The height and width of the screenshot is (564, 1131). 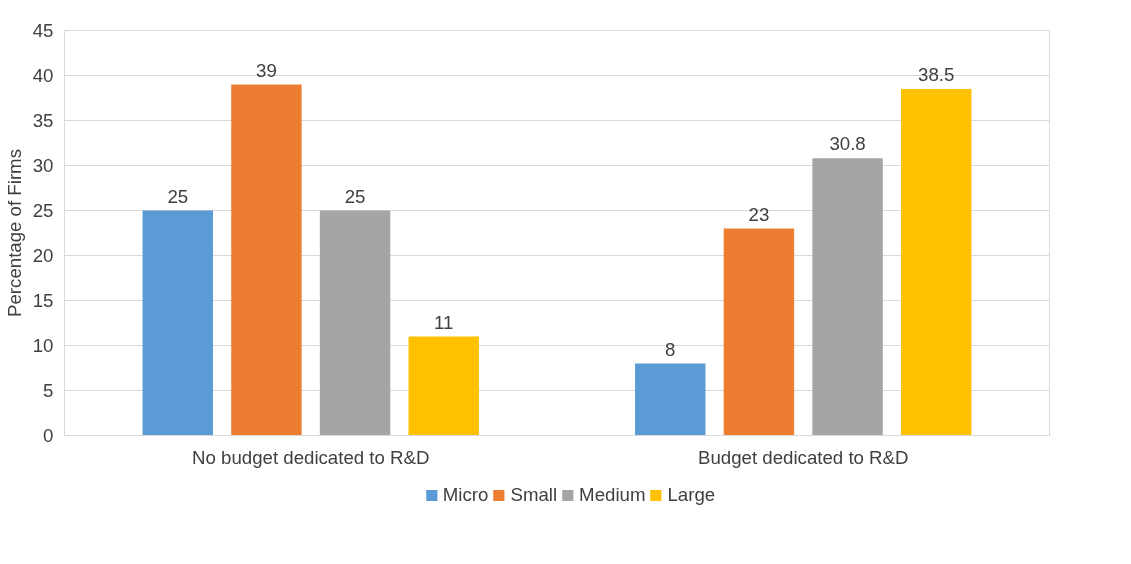 What do you see at coordinates (48, 390) in the screenshot?
I see `y-tick-label: 5` at bounding box center [48, 390].